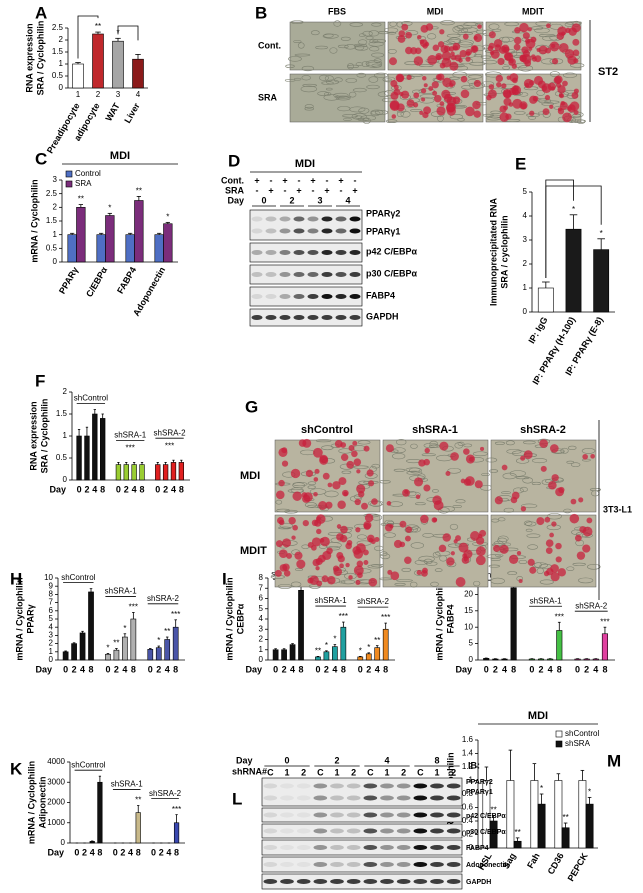  What do you see at coordinates (275, 669) in the screenshot?
I see `x-tick-label: 0` at bounding box center [275, 669].